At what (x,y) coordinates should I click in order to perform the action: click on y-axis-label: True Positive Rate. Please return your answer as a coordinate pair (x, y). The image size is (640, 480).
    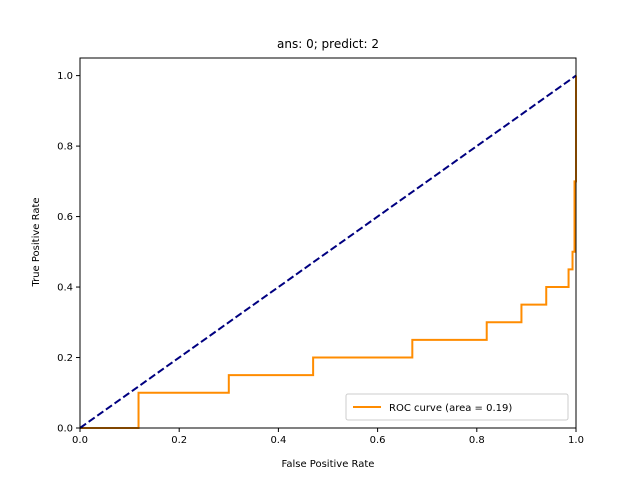
    Looking at the image, I should click on (36, 242).